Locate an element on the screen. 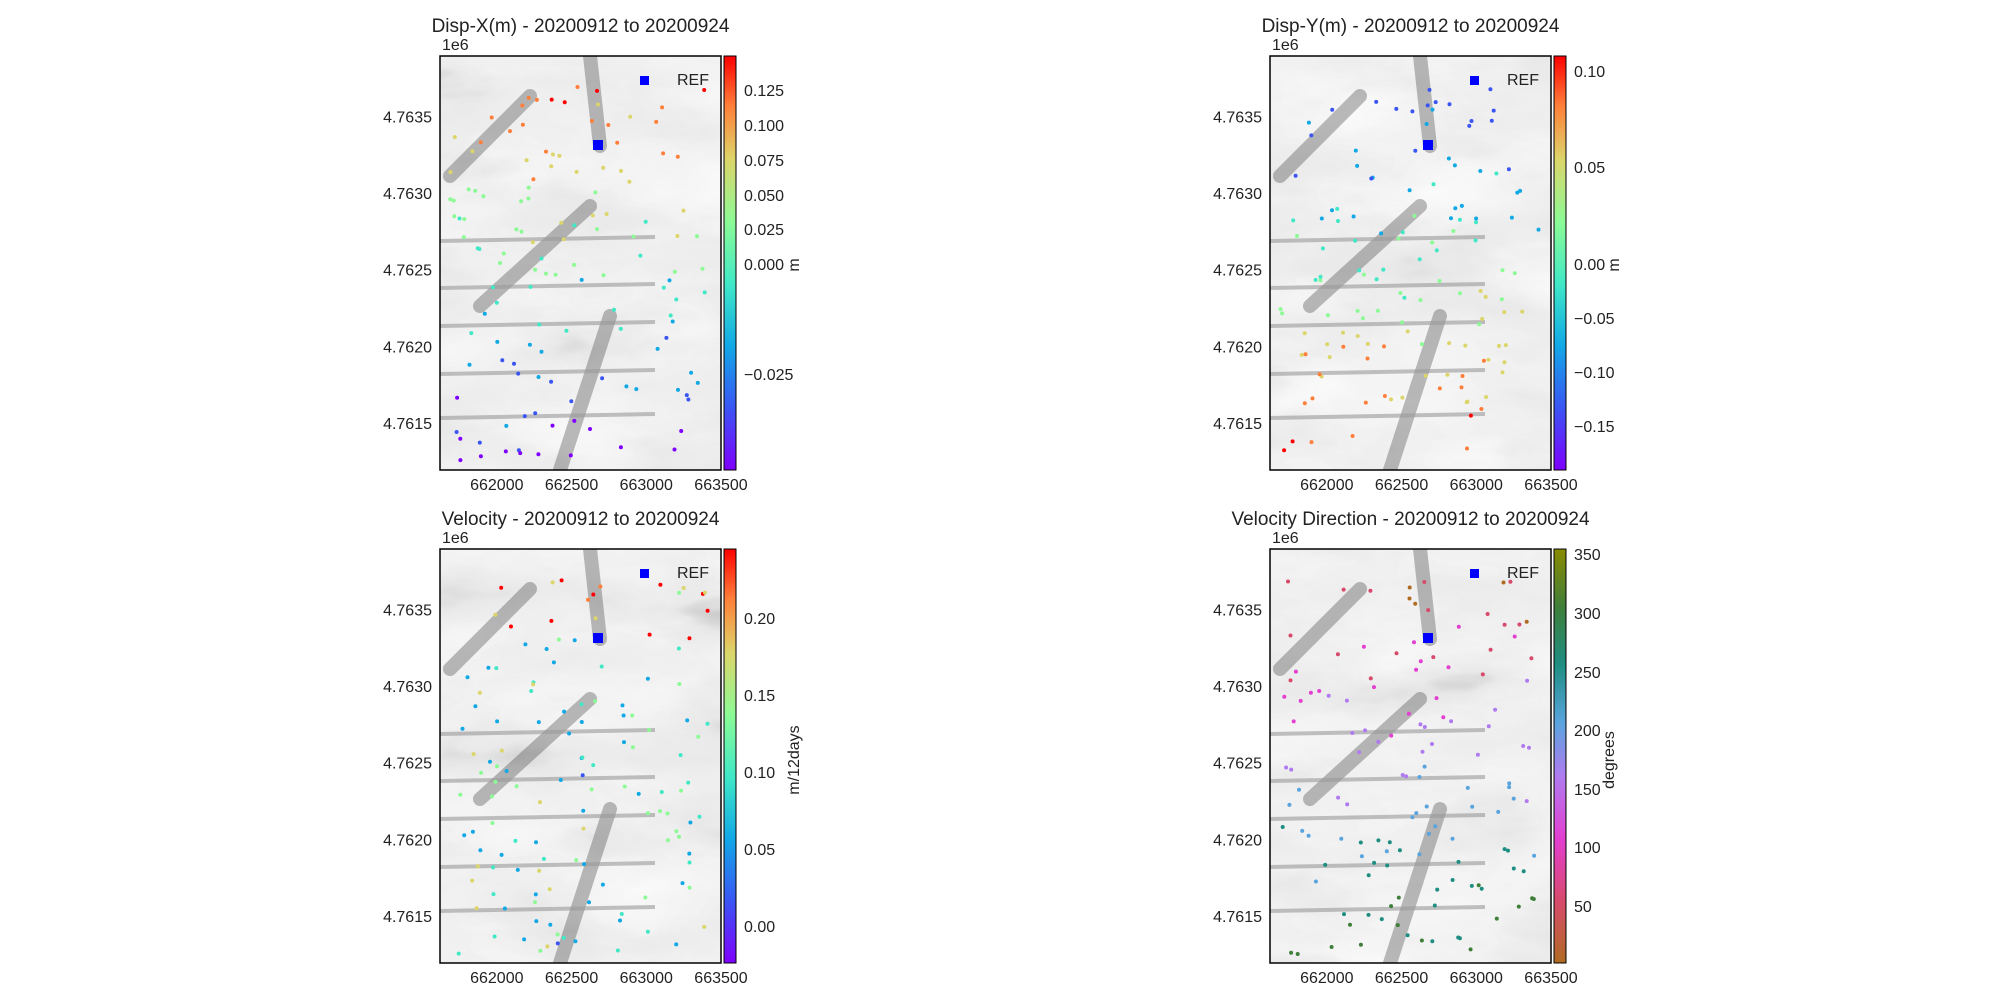 Image resolution: width=2000 pixels, height=1000 pixels. colorbar-tick-label: −0.025 is located at coordinates (768, 375).